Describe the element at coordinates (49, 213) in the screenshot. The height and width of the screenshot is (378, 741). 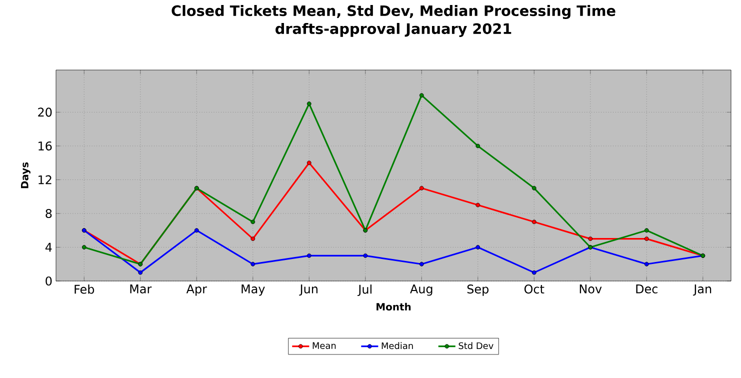
I see `y-tick-label: 8` at that location.